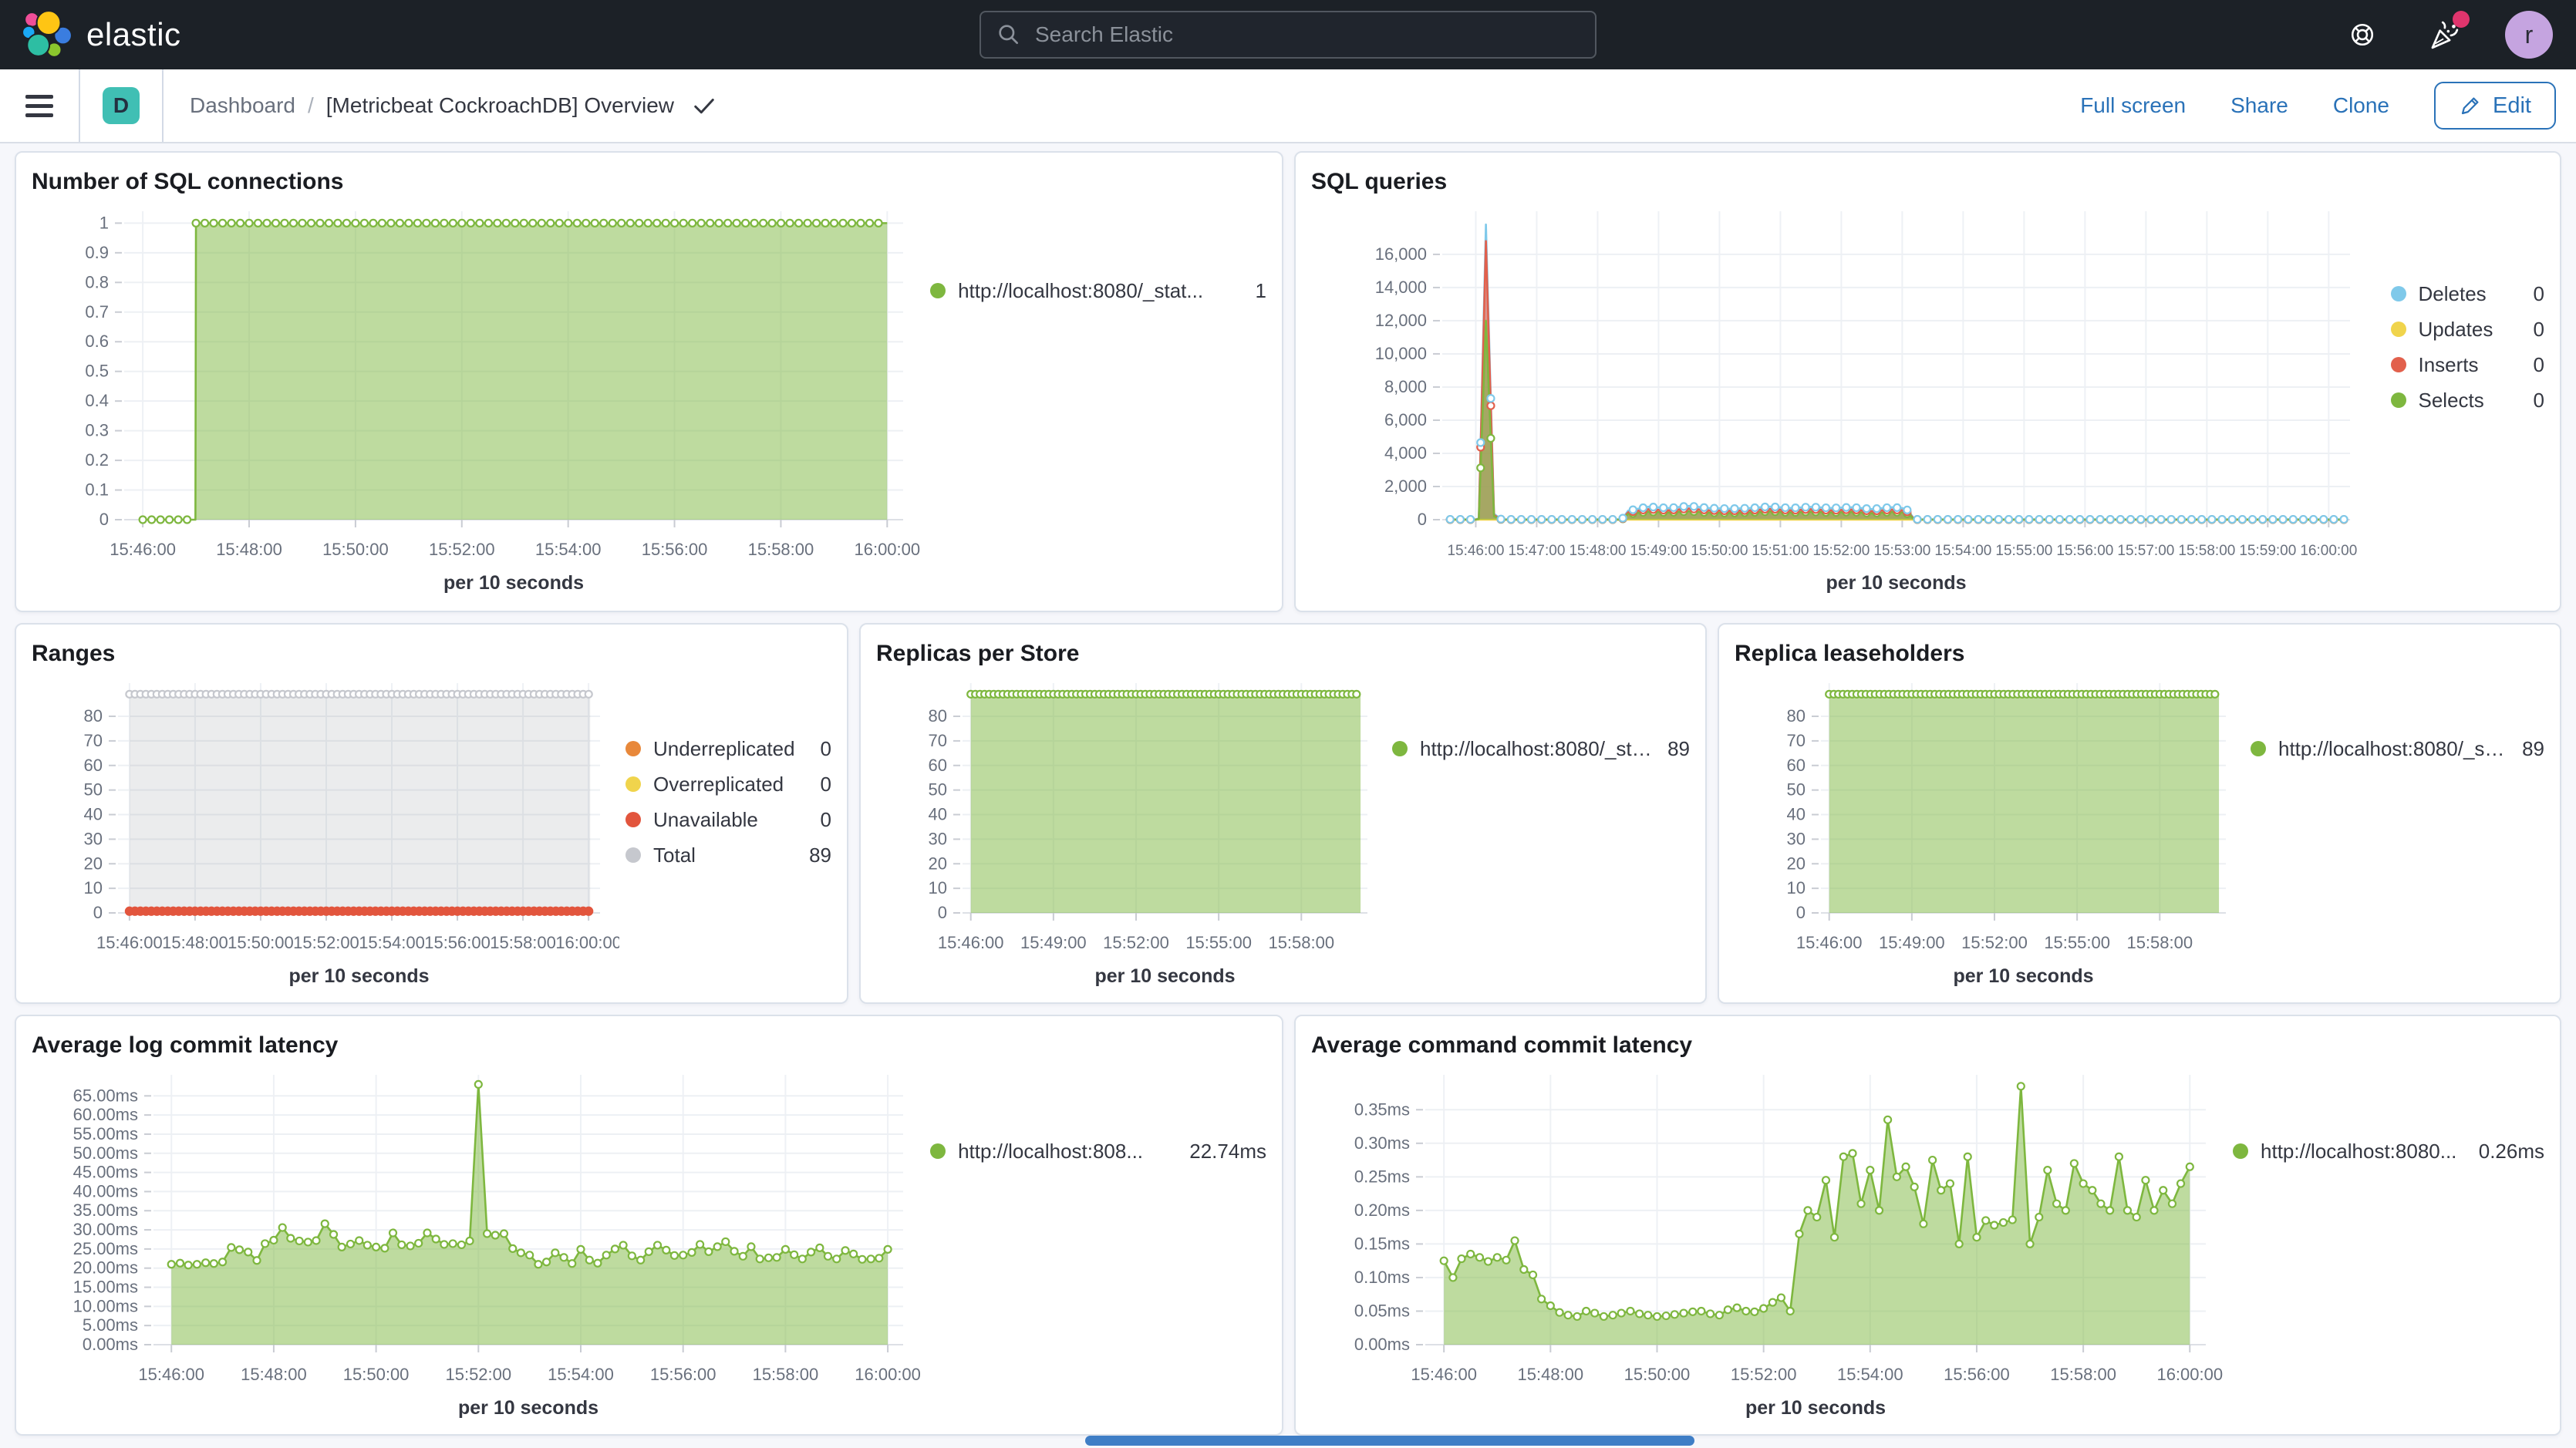 Image resolution: width=2576 pixels, height=1448 pixels. Describe the element at coordinates (1379, 181) in the screenshot. I see `panel-title: SQL queries` at that location.